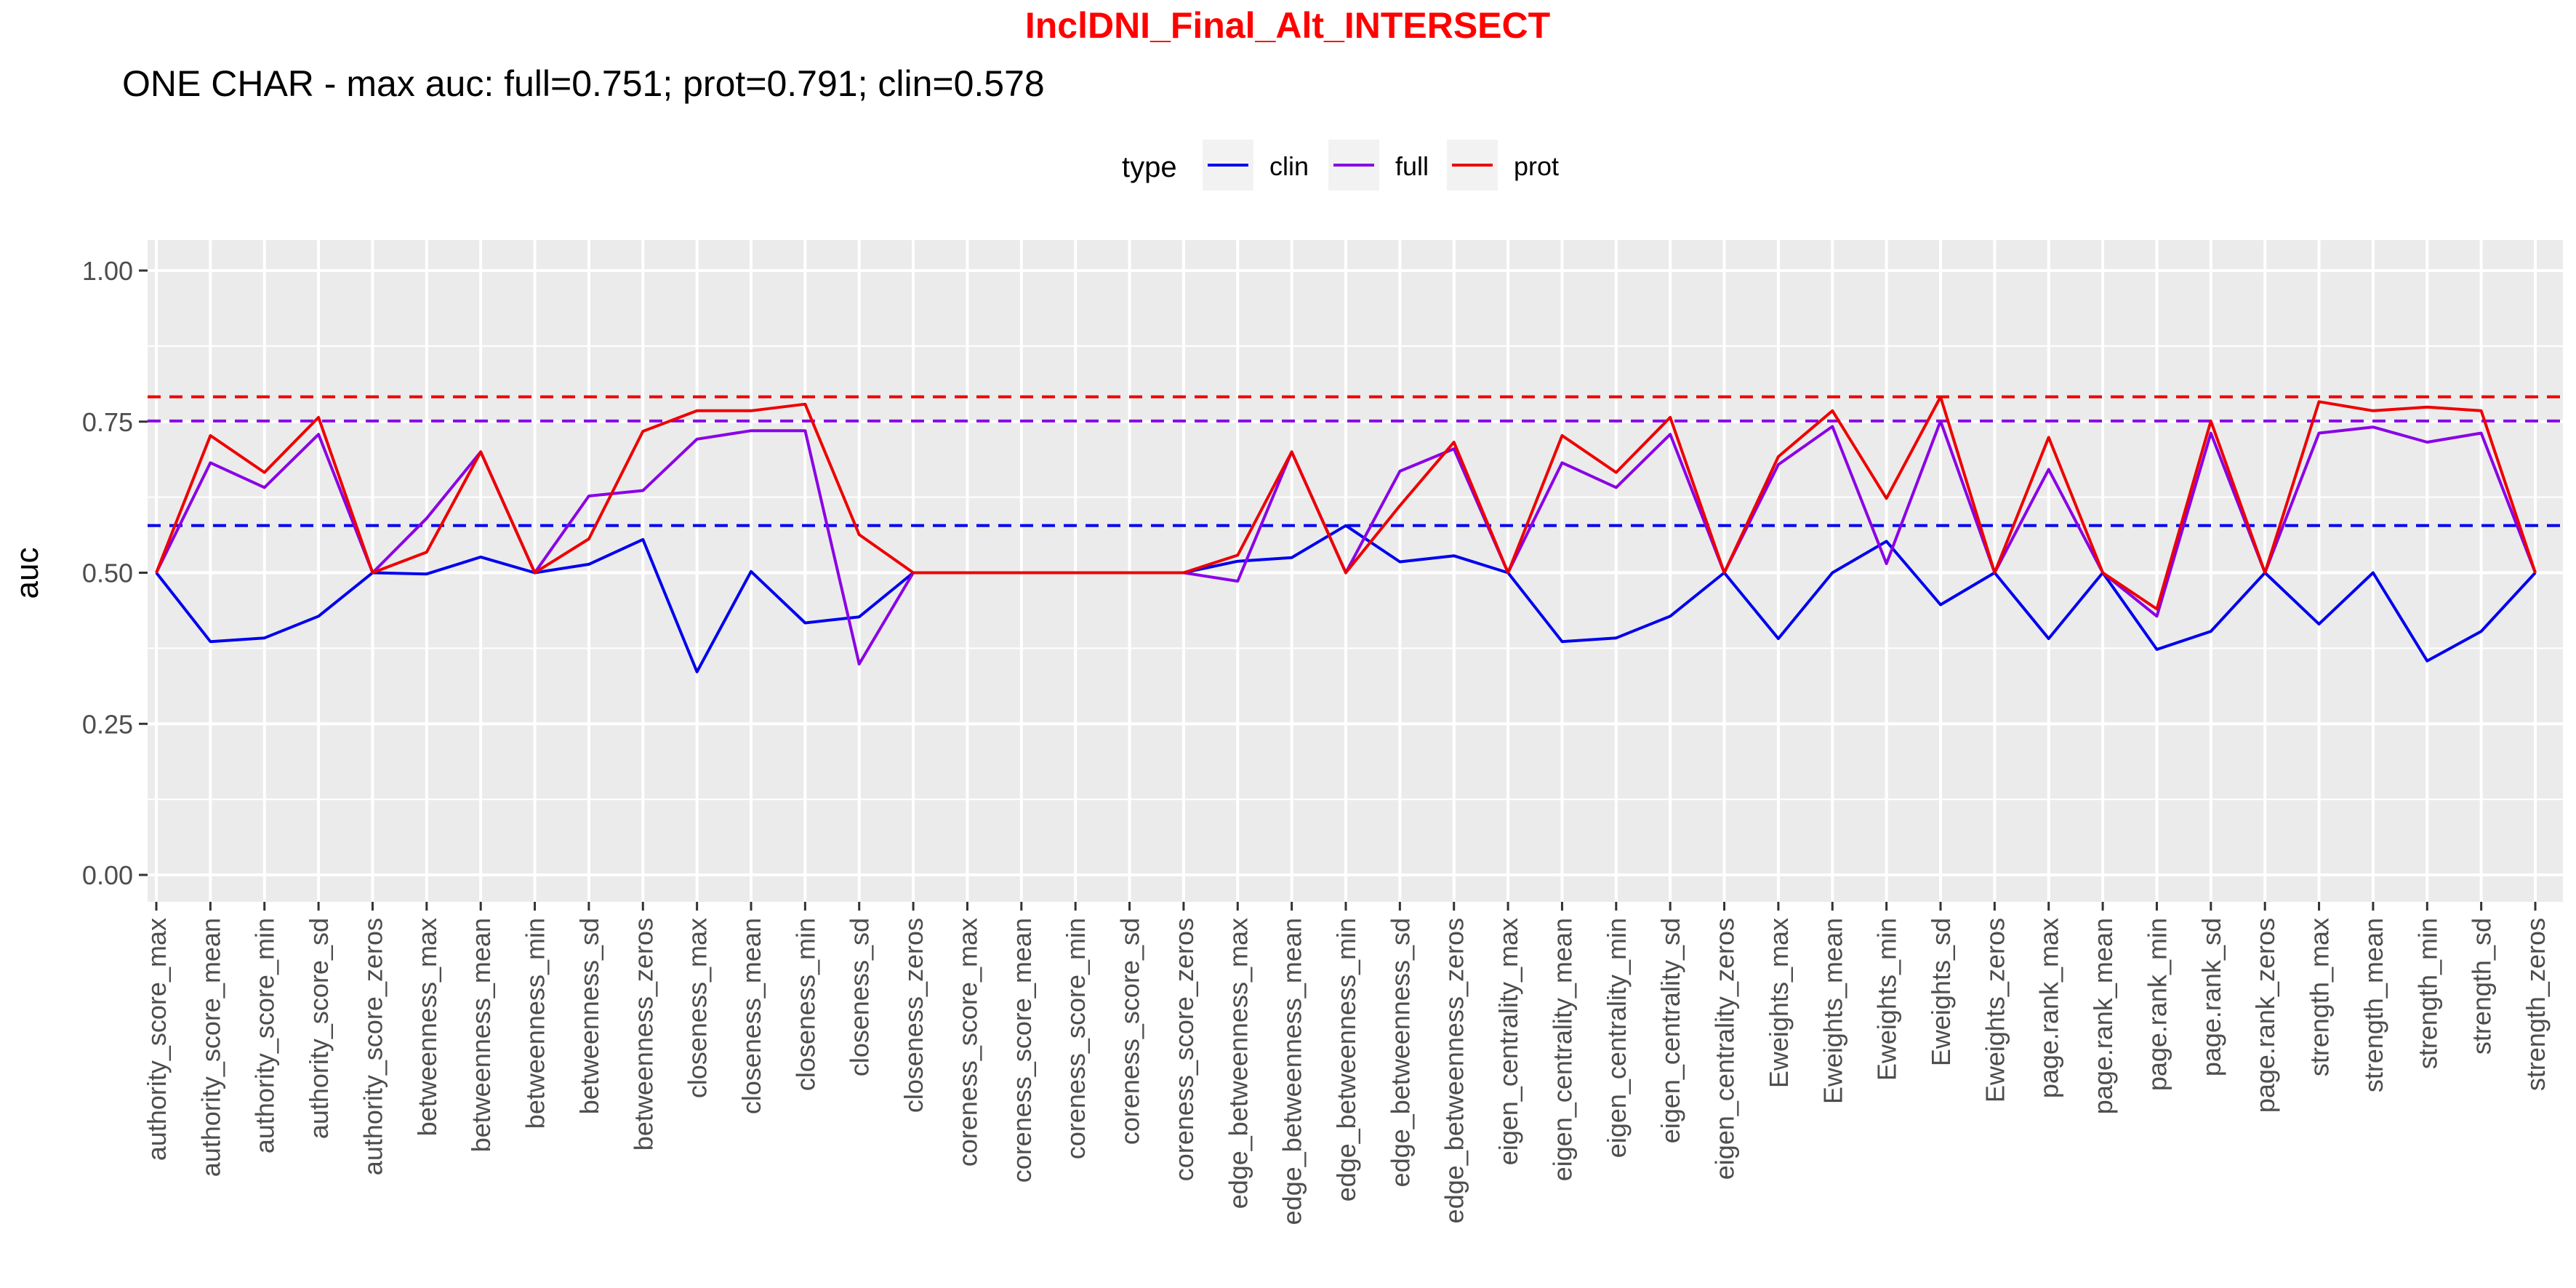 This screenshot has width=2576, height=1288. Describe the element at coordinates (2265, 1015) in the screenshot. I see `x-tick-label: page.rank_zeros` at that location.